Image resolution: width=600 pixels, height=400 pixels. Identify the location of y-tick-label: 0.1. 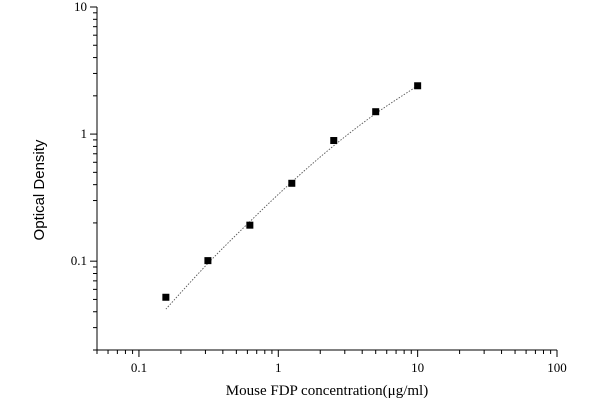
(79, 260).